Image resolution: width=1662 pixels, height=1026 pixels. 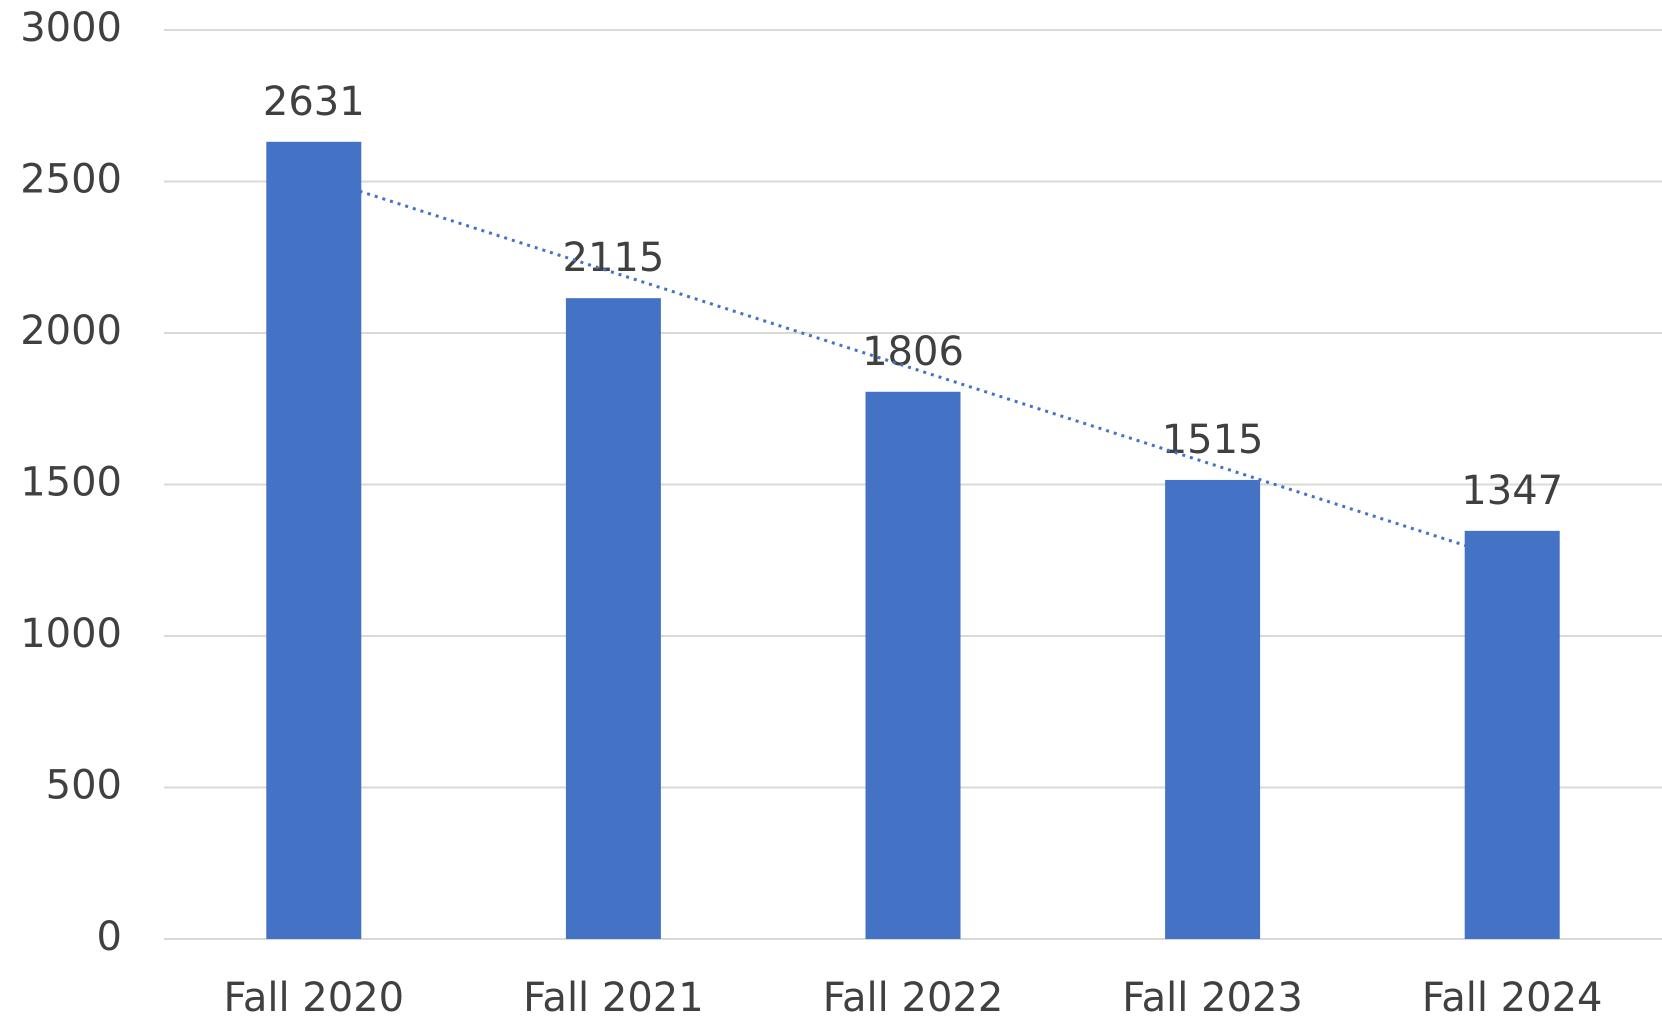 I want to click on x-tick-label: Fall 2024, so click(x=1512, y=998).